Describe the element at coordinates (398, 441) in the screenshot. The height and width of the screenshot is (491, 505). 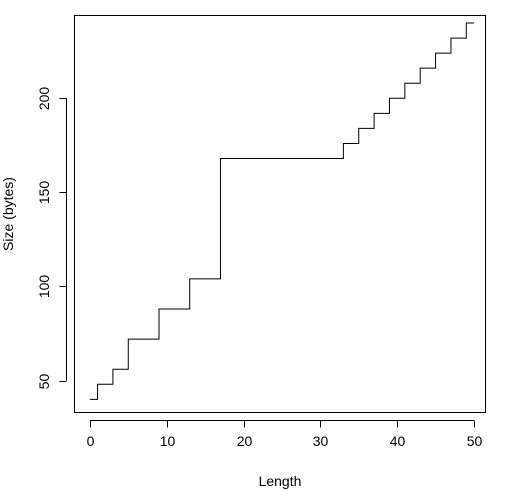
I see `x-tick-label: 40` at that location.